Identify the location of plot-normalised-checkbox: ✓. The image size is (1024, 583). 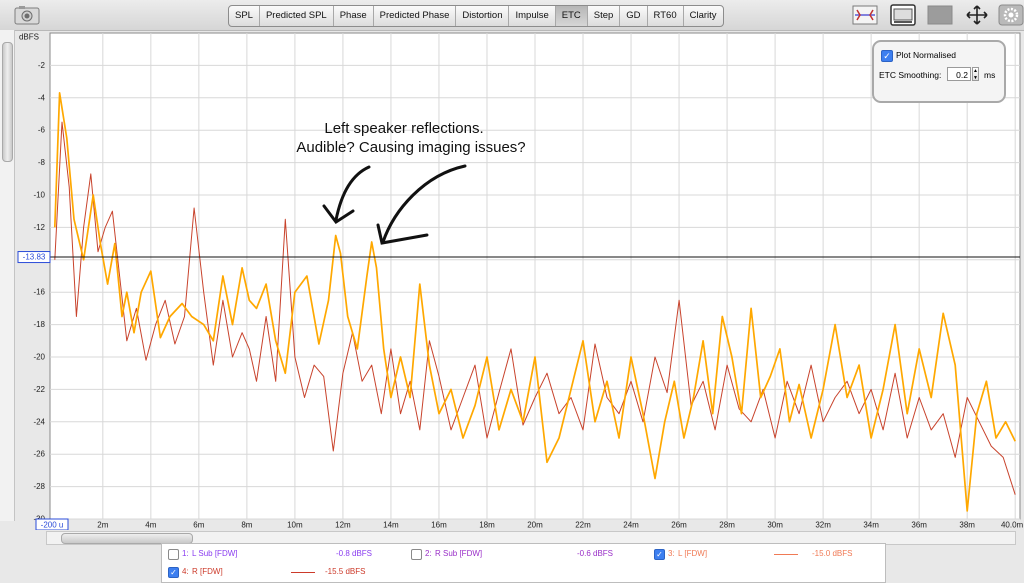
(887, 56).